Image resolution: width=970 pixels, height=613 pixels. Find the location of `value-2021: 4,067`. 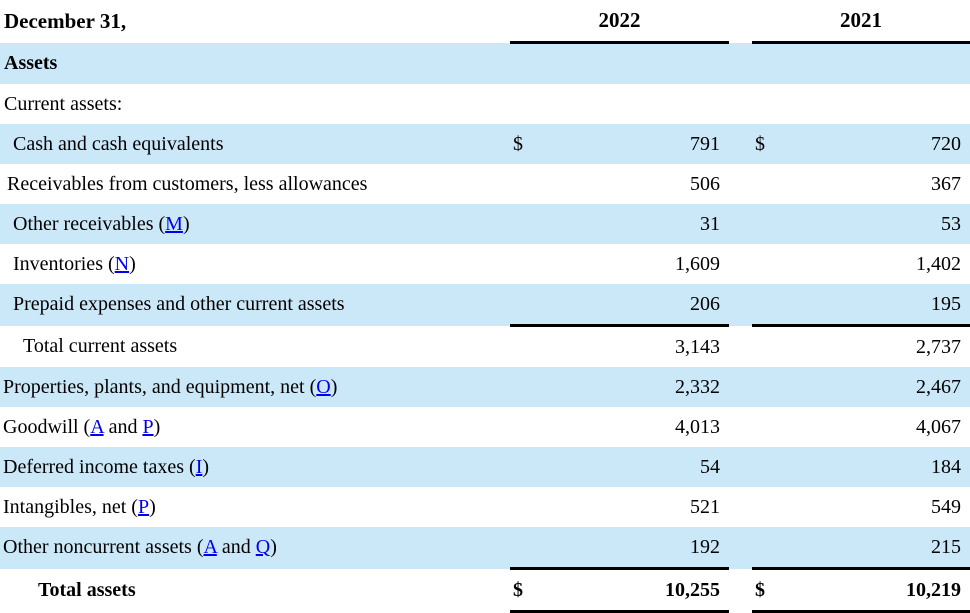

value-2021: 4,067 is located at coordinates (938, 426).